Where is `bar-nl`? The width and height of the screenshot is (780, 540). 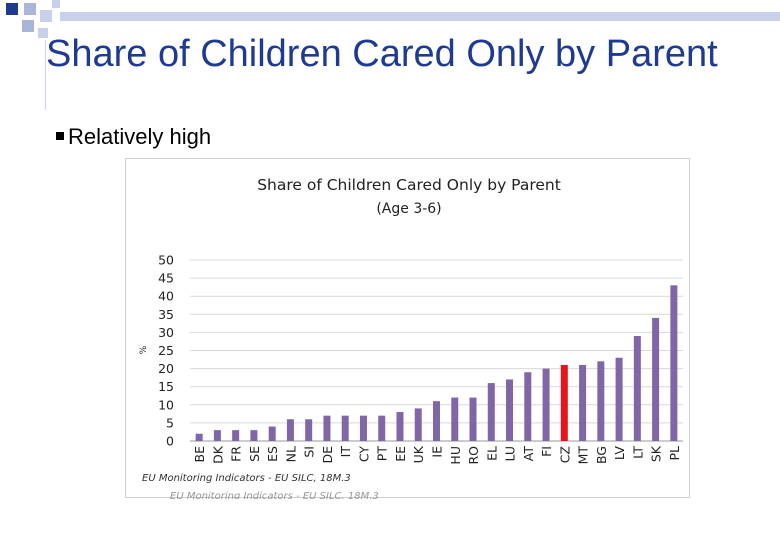 bar-nl is located at coordinates (290, 430).